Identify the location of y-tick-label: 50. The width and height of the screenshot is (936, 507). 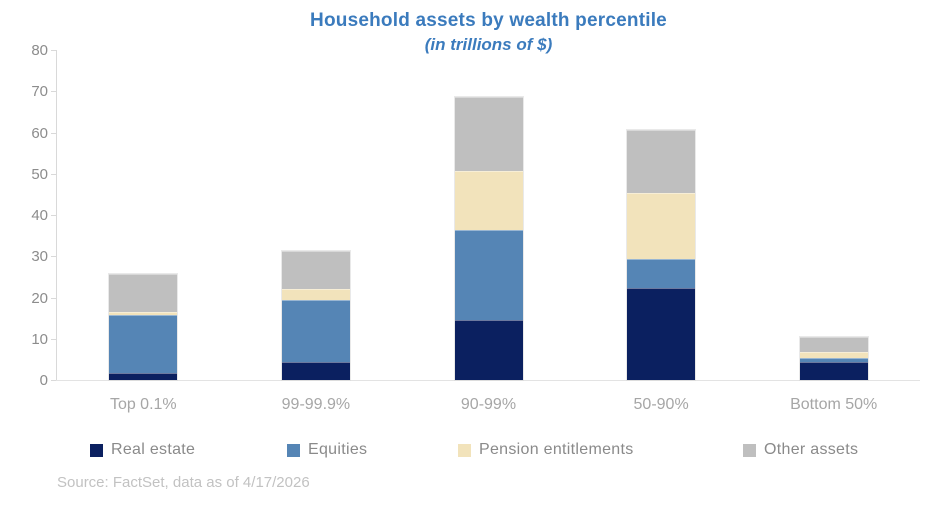
(39, 174).